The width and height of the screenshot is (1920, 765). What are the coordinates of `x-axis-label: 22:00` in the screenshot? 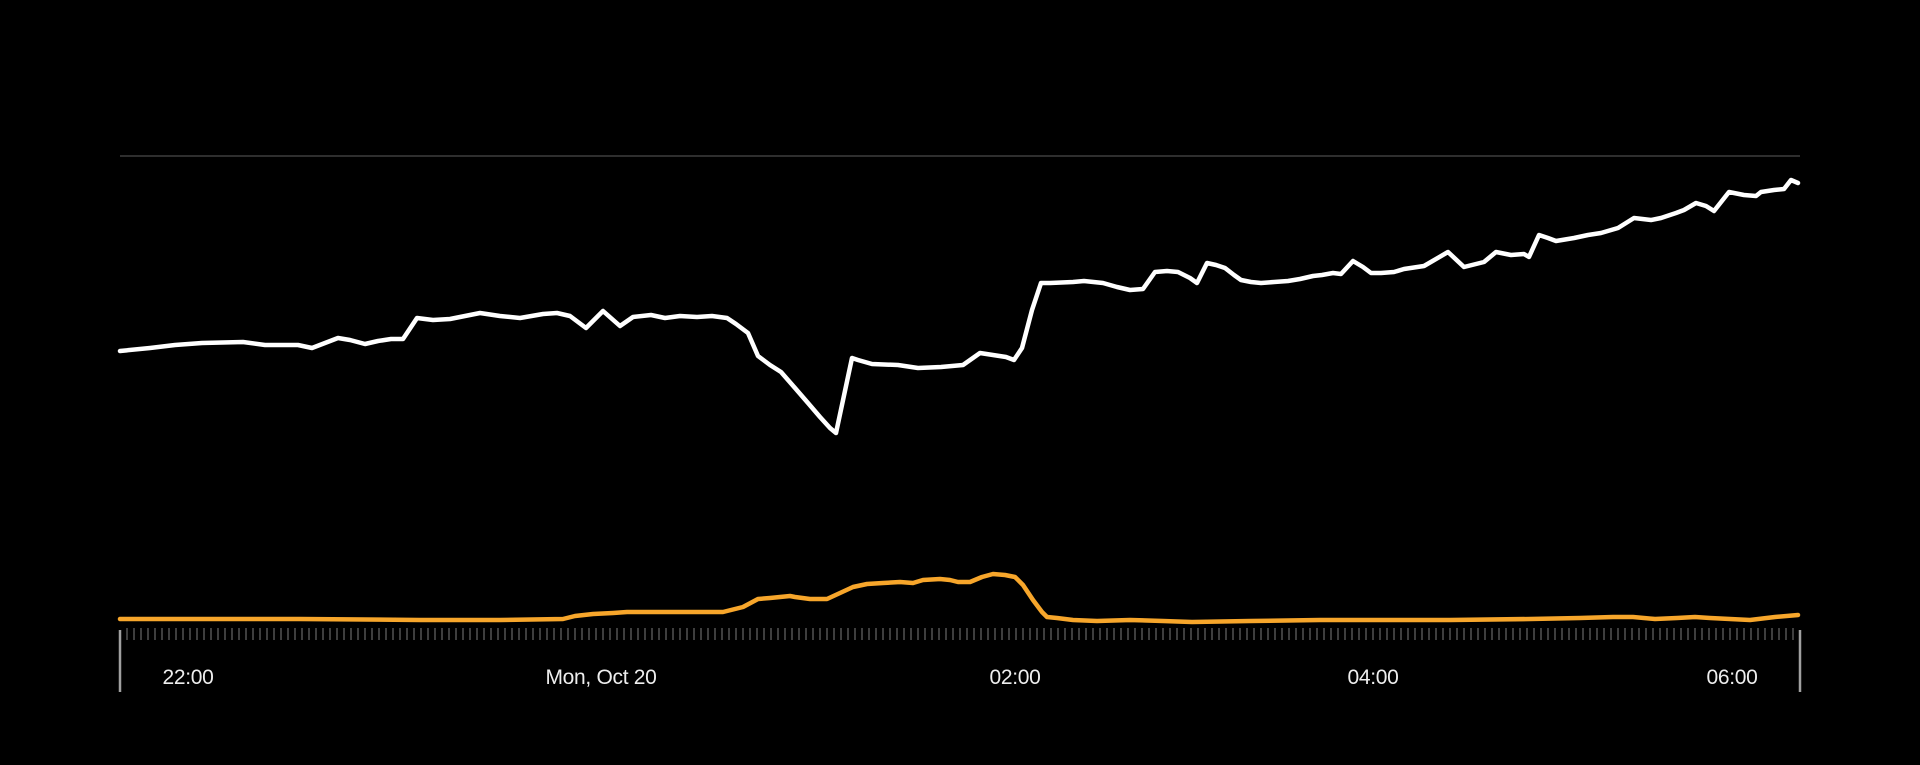 It's located at (187, 677).